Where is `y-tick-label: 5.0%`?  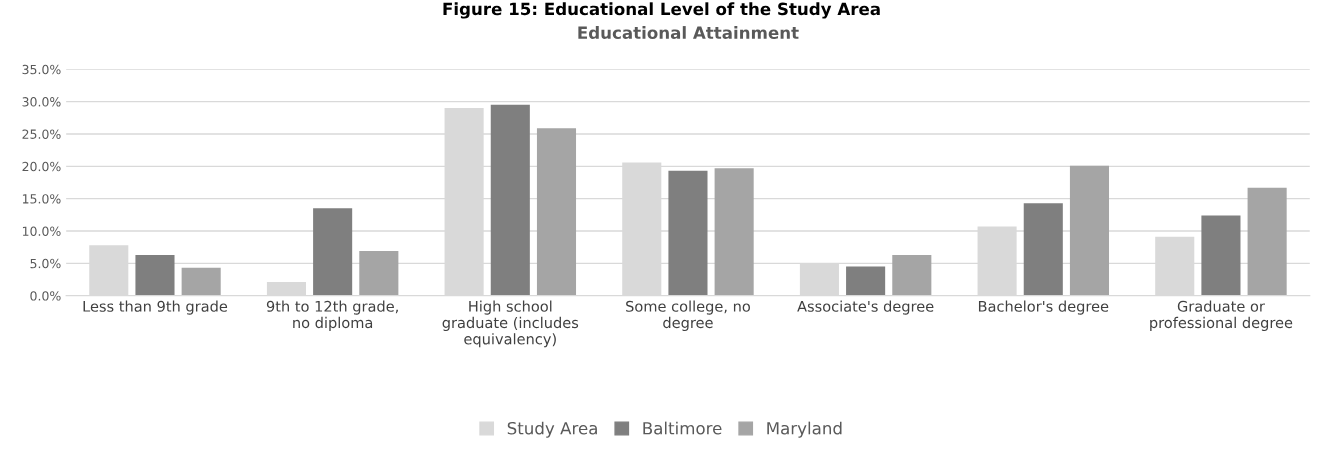 y-tick-label: 5.0% is located at coordinates (45, 263).